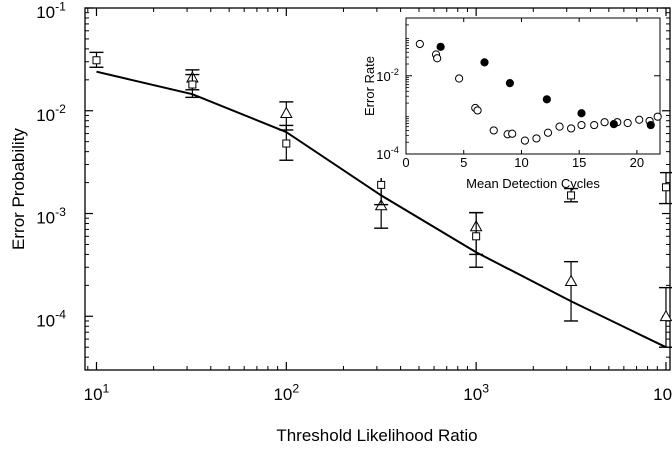 The height and width of the screenshot is (451, 672). I want to click on y-tick-label: 10⁻¹, so click(51, 11).